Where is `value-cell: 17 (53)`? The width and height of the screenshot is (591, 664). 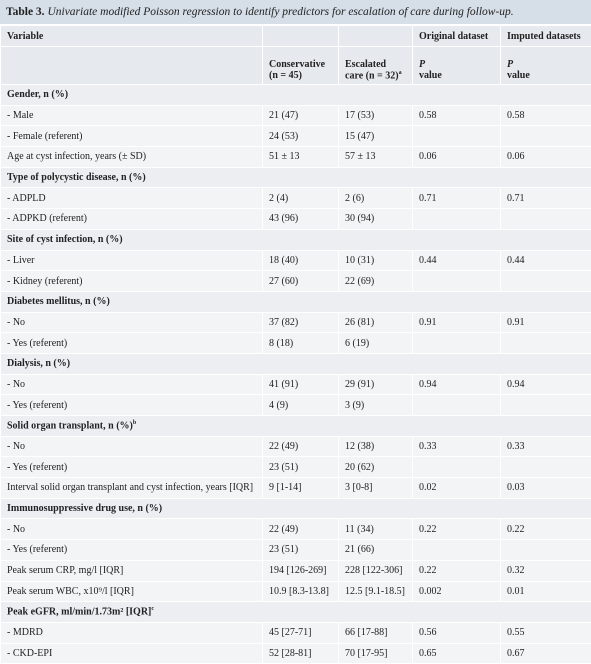 value-cell: 17 (53) is located at coordinates (376, 115).